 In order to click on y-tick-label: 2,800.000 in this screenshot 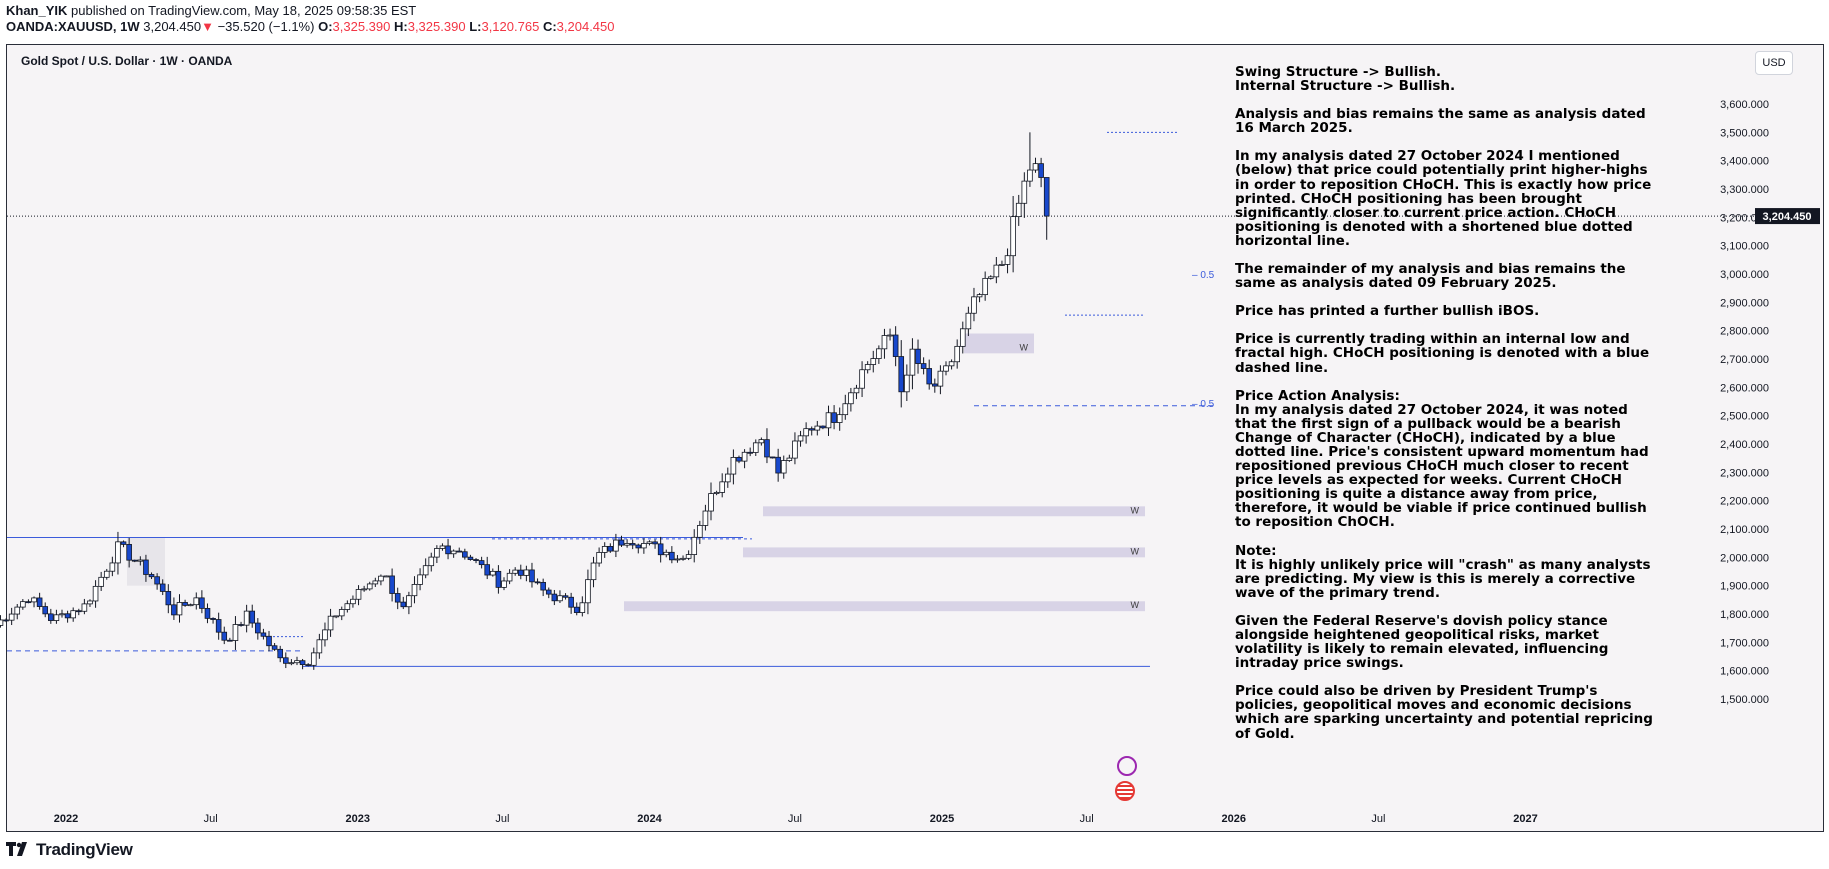, I will do `click(1744, 332)`.